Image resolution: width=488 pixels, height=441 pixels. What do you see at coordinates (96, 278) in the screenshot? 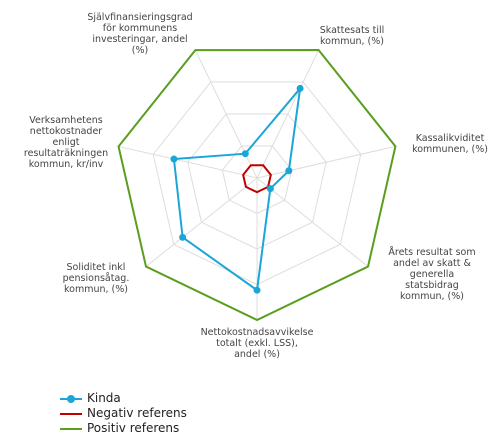
I see `axis-label: Soliditet inkl pensionsåtag. kommun, (%)` at bounding box center [96, 278].